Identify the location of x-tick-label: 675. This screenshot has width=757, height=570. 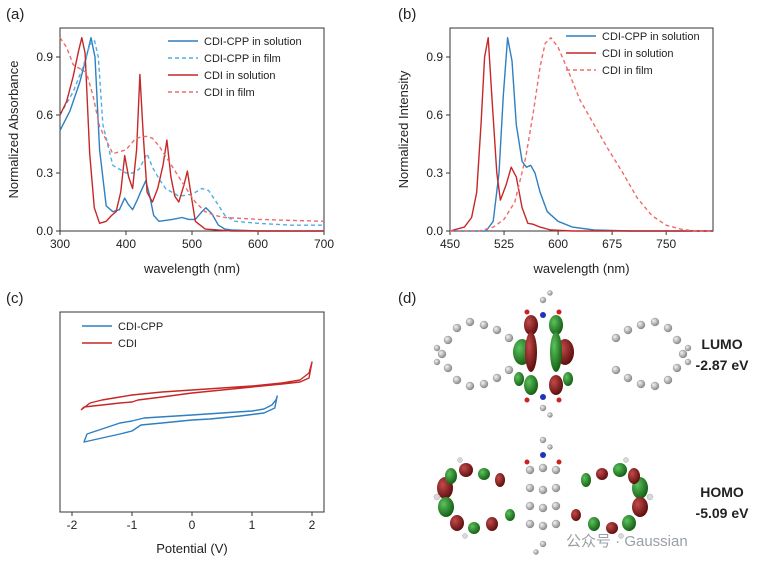
(612, 244).